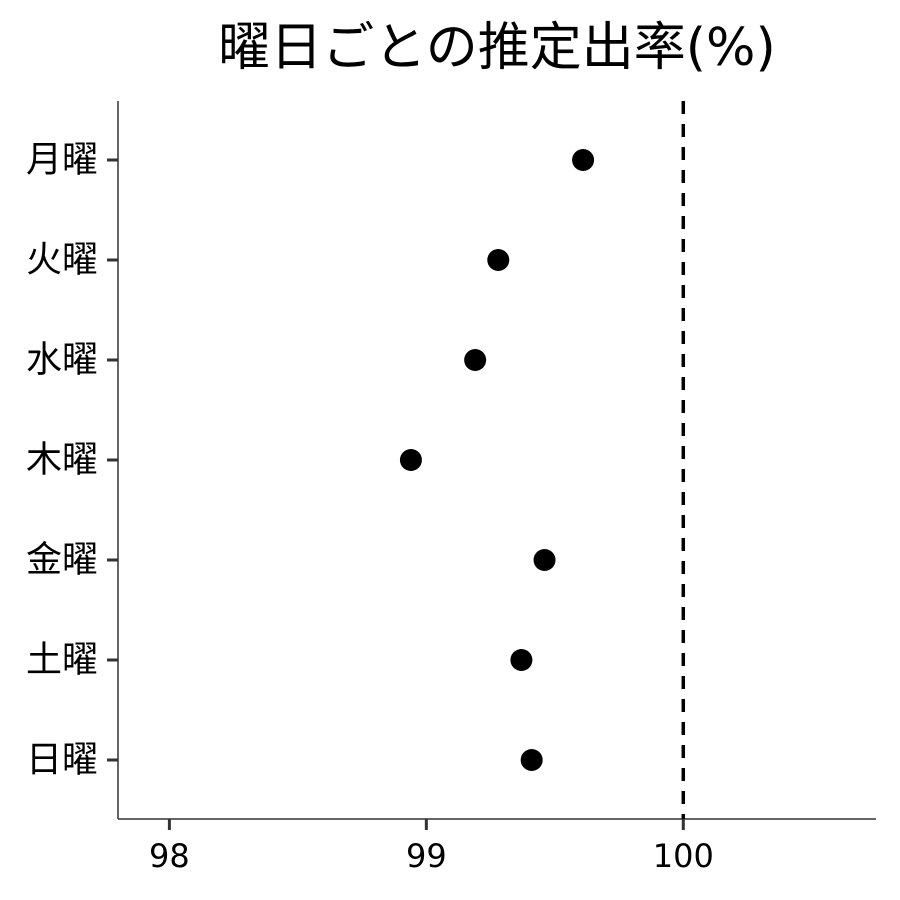 The height and width of the screenshot is (900, 900). Describe the element at coordinates (169, 856) in the screenshot. I see `x-tick-label: 98` at that location.